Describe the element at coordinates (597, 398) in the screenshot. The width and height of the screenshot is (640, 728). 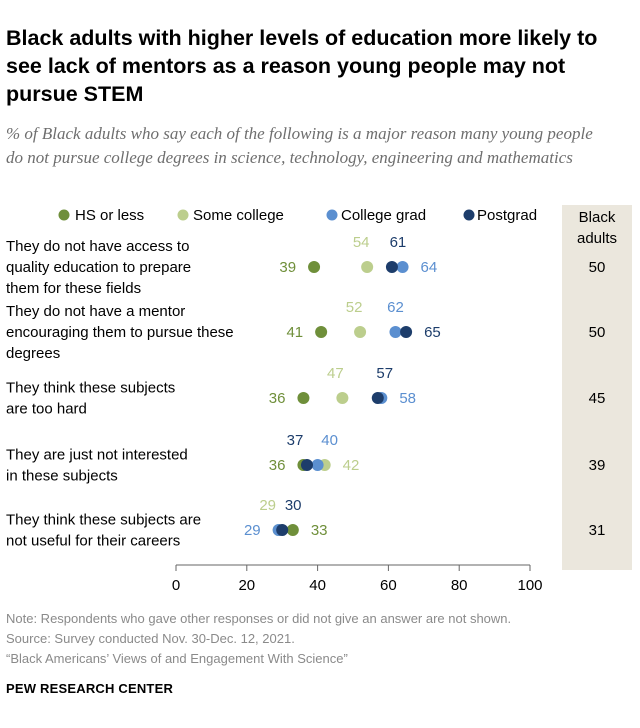
I see `total-value: 45` at that location.